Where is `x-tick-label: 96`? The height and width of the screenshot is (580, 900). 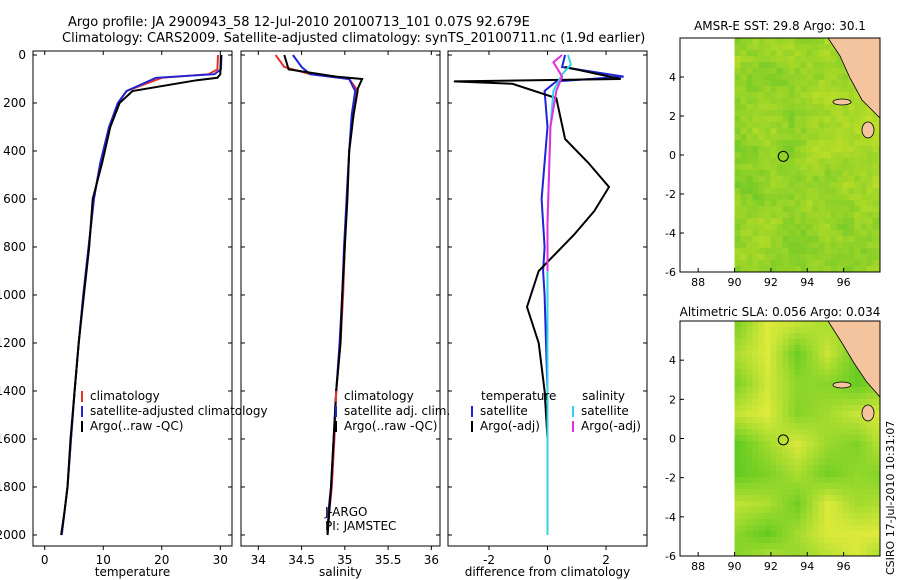
x-tick-label: 96 is located at coordinates (844, 282).